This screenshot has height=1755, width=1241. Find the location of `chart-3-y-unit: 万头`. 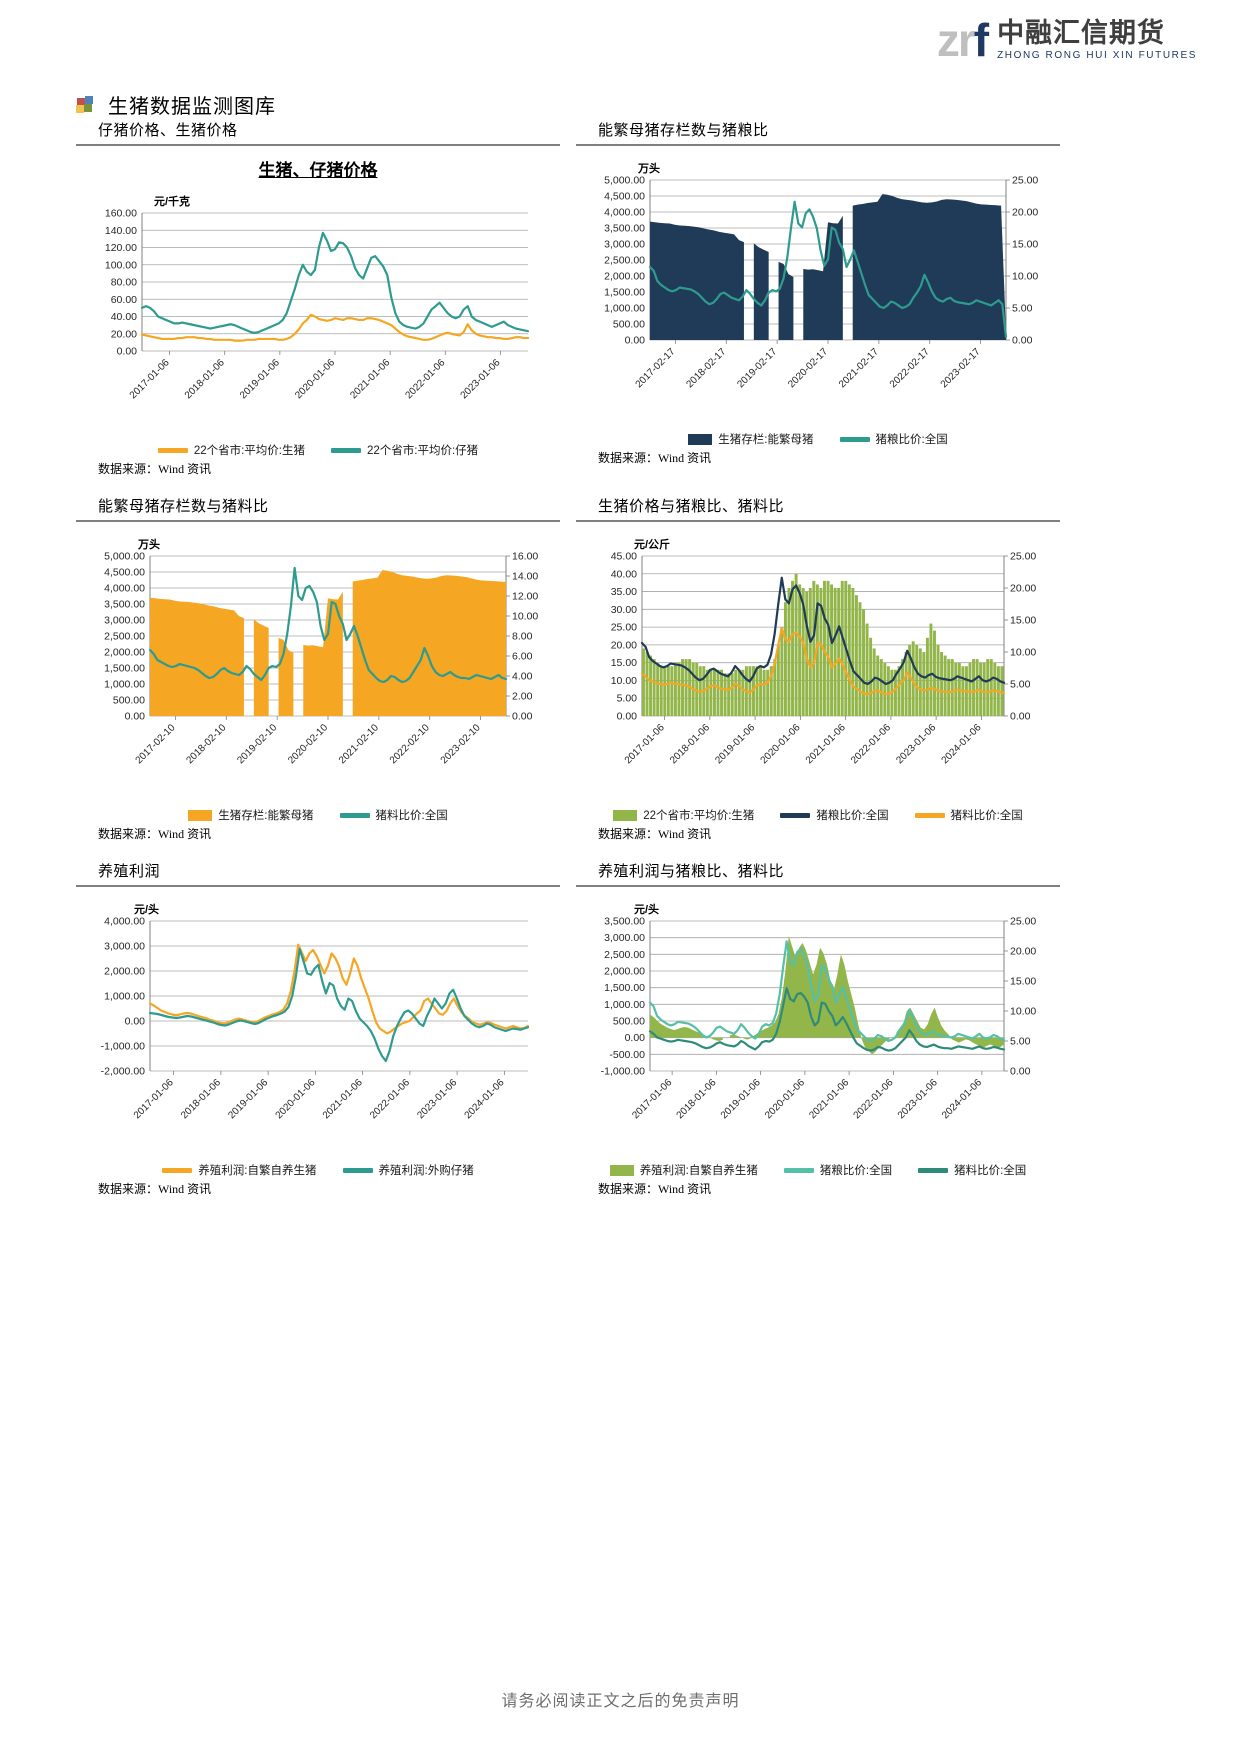

chart-3-y-unit: 万头 is located at coordinates (148, 544).